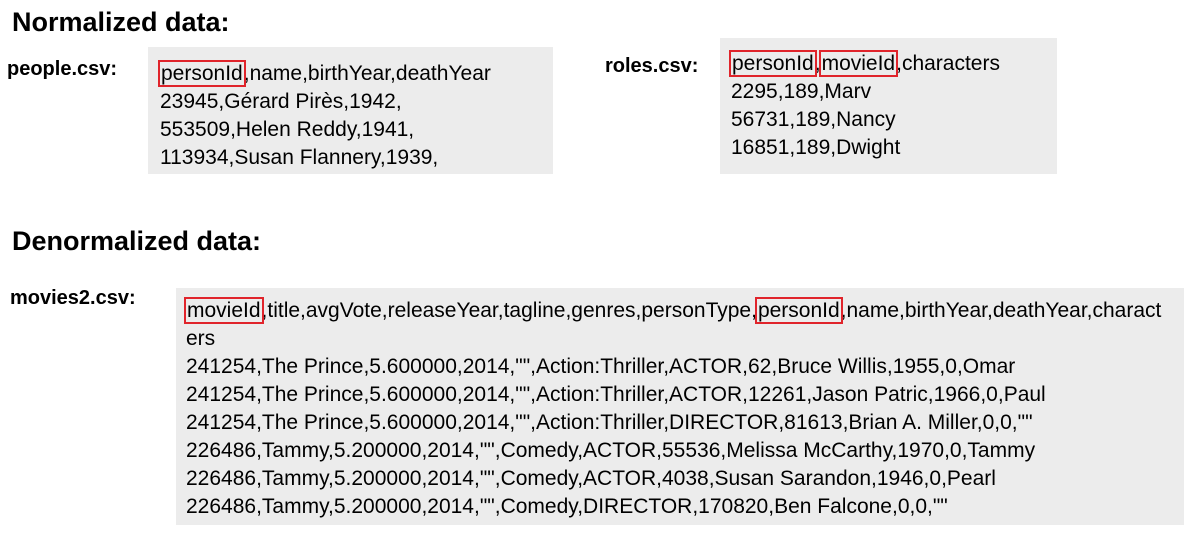 The image size is (1202, 542). What do you see at coordinates (948, 63) in the screenshot?
I see `roles-header-rest: ,characters` at bounding box center [948, 63].